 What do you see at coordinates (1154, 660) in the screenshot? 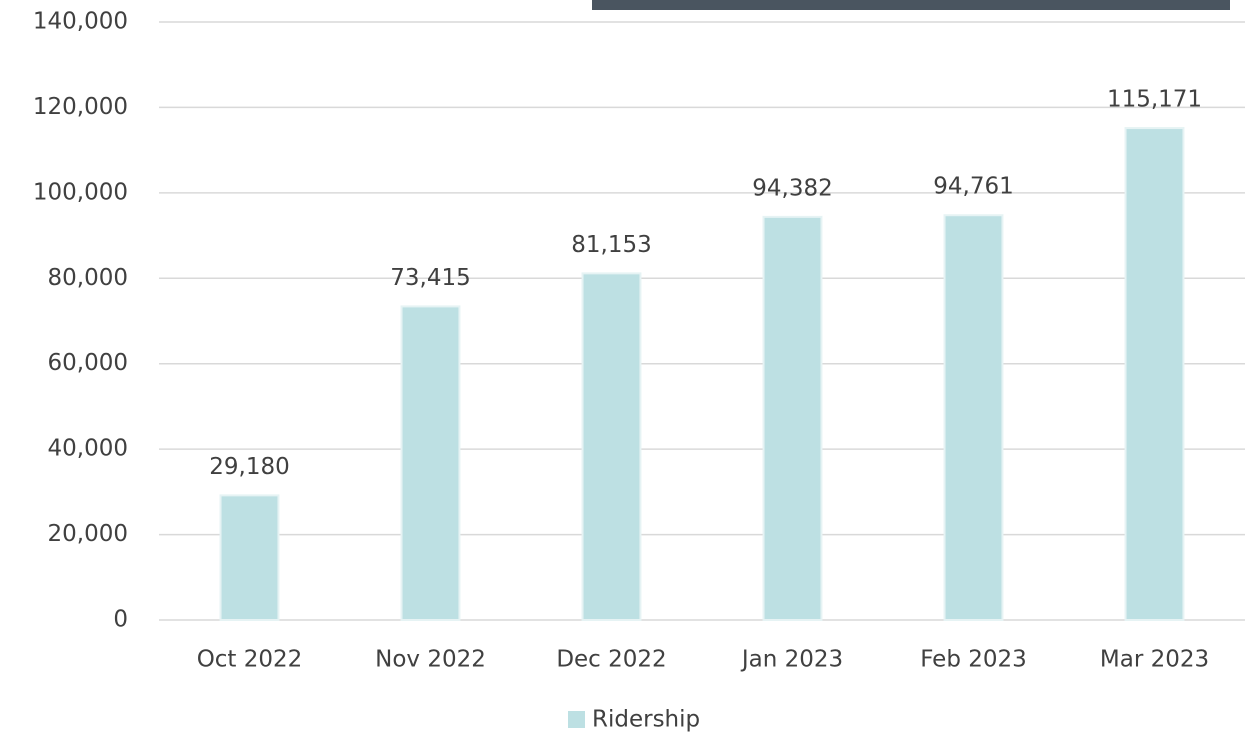
I see `x-tick-label: Mar 2023` at bounding box center [1154, 660].